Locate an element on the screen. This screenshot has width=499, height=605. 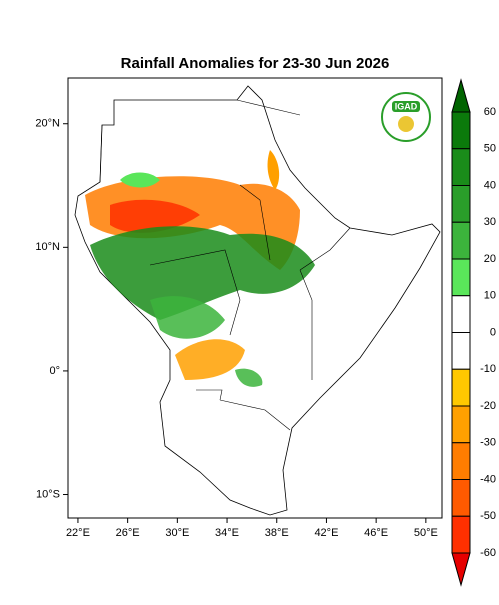
x-tick-label: 22°E is located at coordinates (78, 533).